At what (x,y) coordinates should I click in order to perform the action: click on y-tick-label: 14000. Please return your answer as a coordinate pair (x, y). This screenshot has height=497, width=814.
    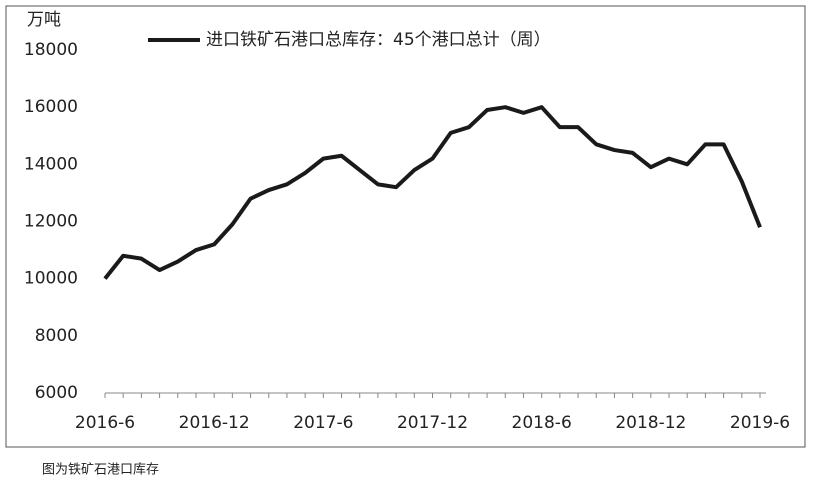
    Looking at the image, I should click on (51, 164).